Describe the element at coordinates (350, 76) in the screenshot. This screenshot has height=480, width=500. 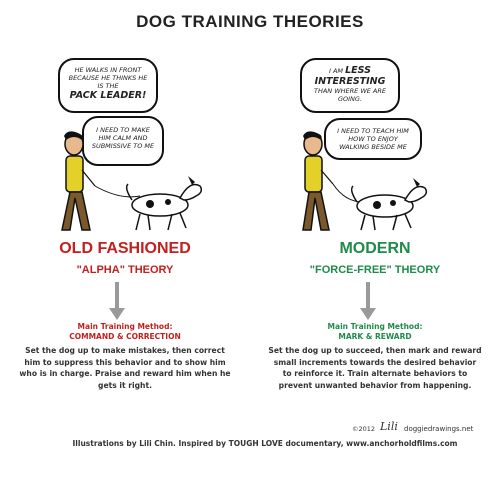
I see `bubble-emphasis: LESS INTERESTING` at that location.